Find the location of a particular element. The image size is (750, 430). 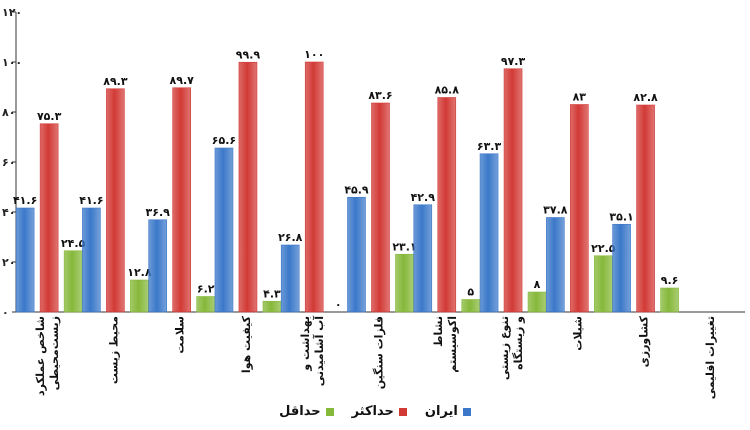

legend-item-max: حداکثر is located at coordinates (379, 411).